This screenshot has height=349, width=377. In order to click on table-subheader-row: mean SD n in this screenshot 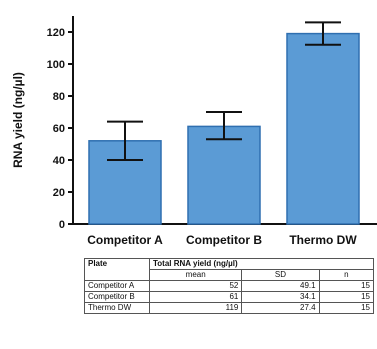, I will do `click(230, 275)`.